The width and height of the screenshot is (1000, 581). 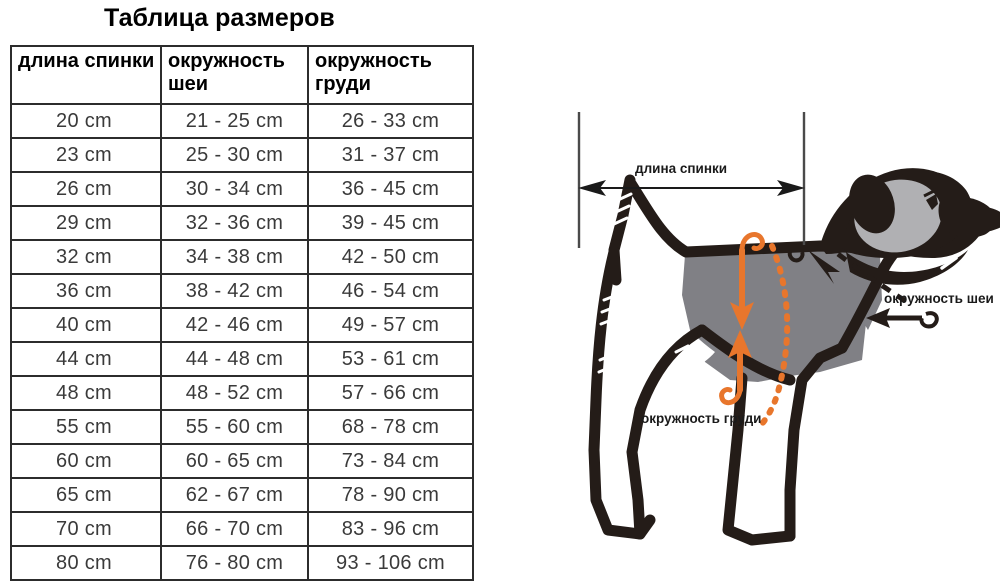 I want to click on label-chest-girth: окружность груди, so click(x=701, y=418).